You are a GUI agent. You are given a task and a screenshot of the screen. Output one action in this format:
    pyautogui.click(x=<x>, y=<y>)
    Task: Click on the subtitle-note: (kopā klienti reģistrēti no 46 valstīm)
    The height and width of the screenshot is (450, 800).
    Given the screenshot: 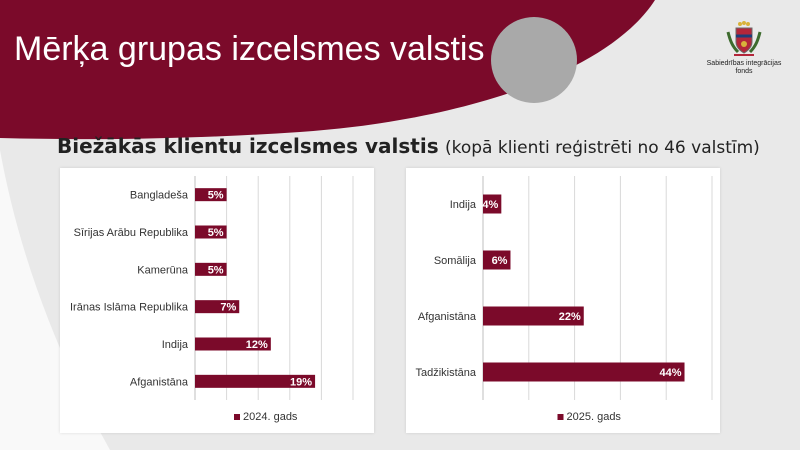 What is the action you would take?
    pyautogui.click(x=602, y=148)
    